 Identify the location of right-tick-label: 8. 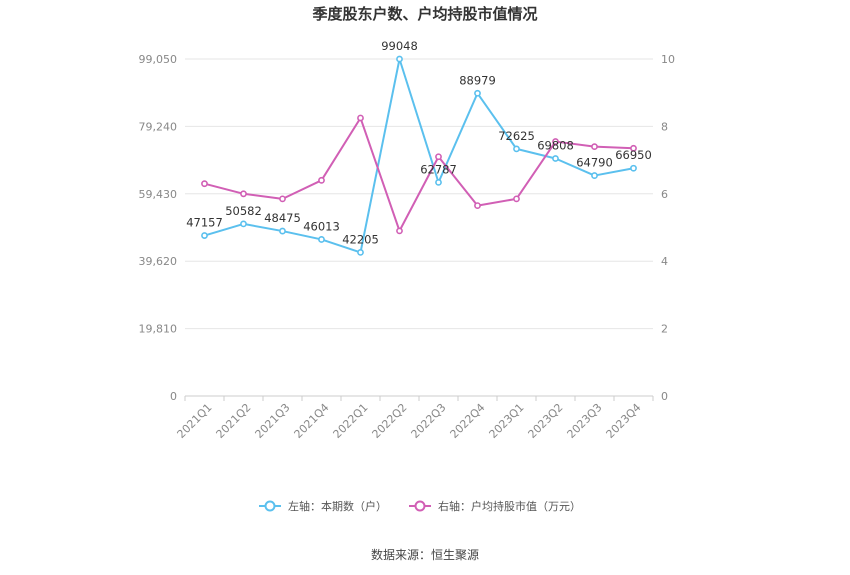
(664, 126).